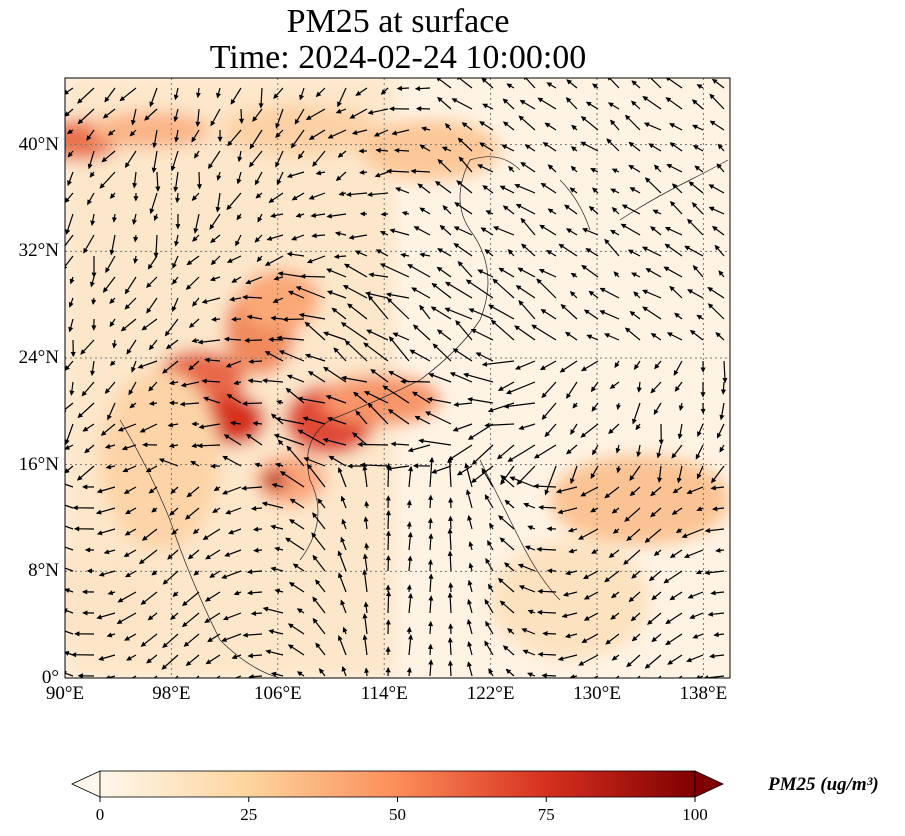  Describe the element at coordinates (597, 693) in the screenshot. I see `x-tick-label: 130°E` at that location.